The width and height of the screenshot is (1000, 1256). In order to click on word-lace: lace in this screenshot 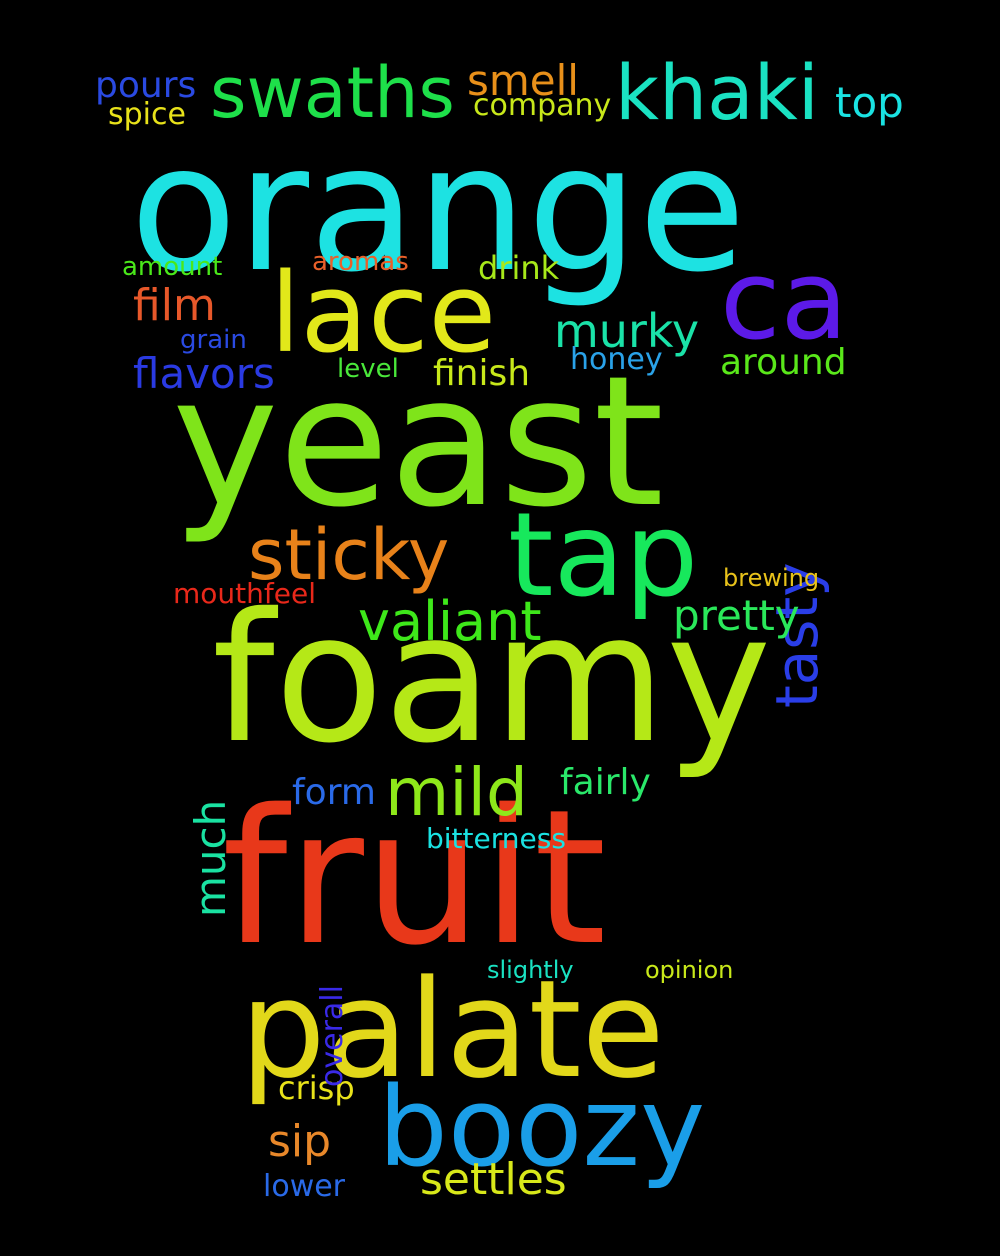, I will do `click(383, 313)`.